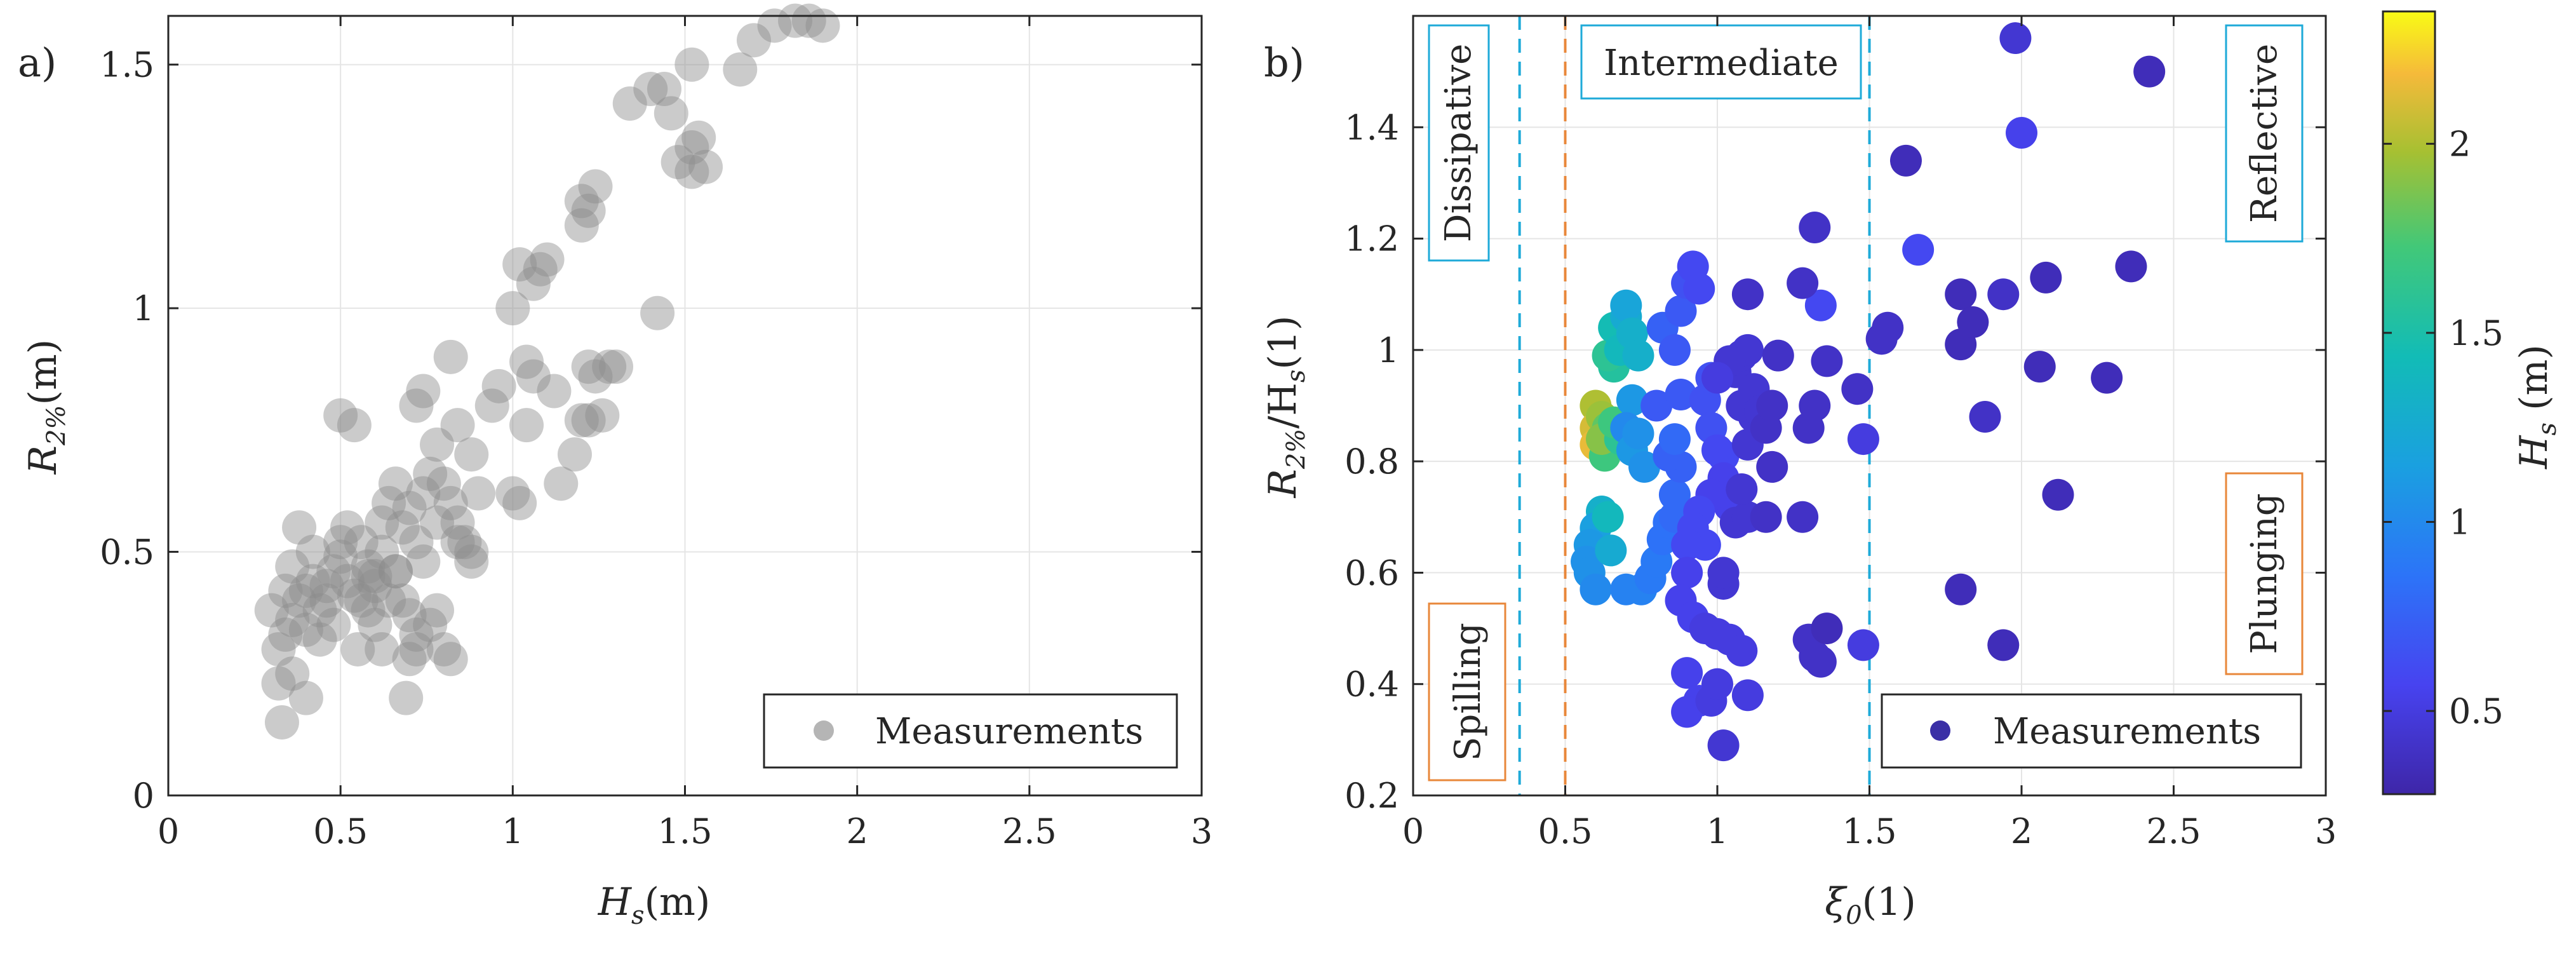  What do you see at coordinates (1284, 62) in the screenshot?
I see `panel-b-label: b)` at bounding box center [1284, 62].